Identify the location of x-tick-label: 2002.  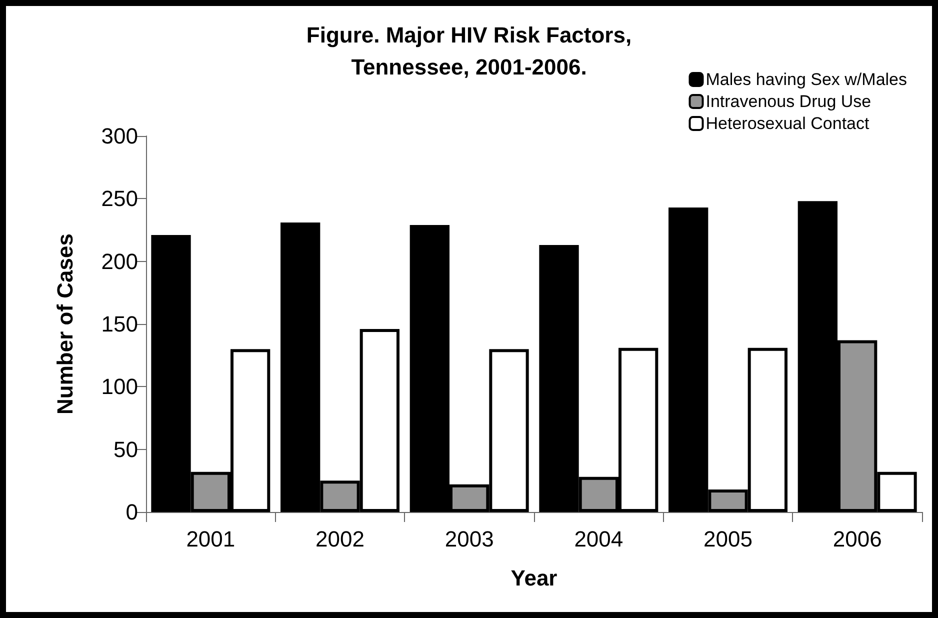
(340, 539).